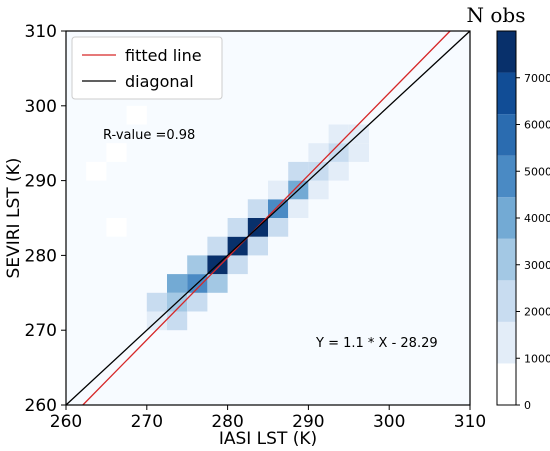 Image resolution: width=550 pixels, height=451 pixels. Describe the element at coordinates (389, 422) in the screenshot. I see `x-tick-label: 300` at that location.